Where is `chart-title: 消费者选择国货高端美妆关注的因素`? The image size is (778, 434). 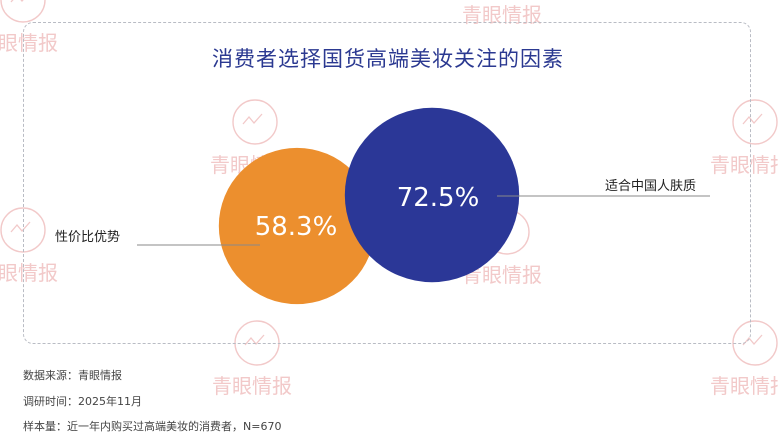
chart-title: 消费者选择国货高端美妆关注的因素 is located at coordinates (388, 59).